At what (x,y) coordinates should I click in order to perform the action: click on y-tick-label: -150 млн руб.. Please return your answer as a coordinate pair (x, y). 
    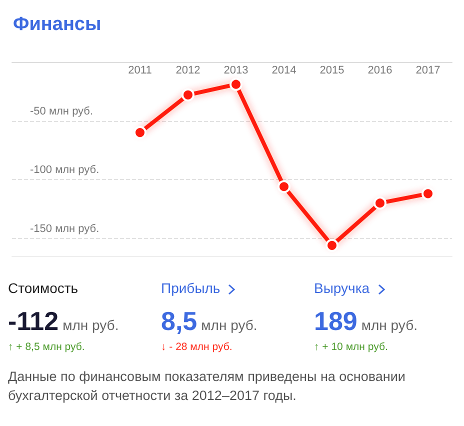
    Looking at the image, I should click on (65, 228).